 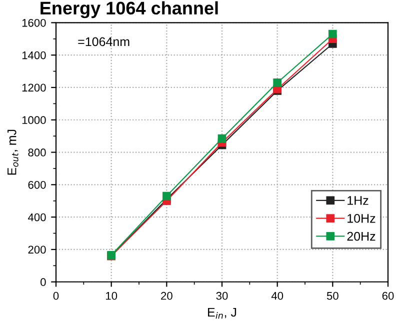 What do you see at coordinates (358, 200) in the screenshot?
I see `legend-label: 1Hz` at bounding box center [358, 200].